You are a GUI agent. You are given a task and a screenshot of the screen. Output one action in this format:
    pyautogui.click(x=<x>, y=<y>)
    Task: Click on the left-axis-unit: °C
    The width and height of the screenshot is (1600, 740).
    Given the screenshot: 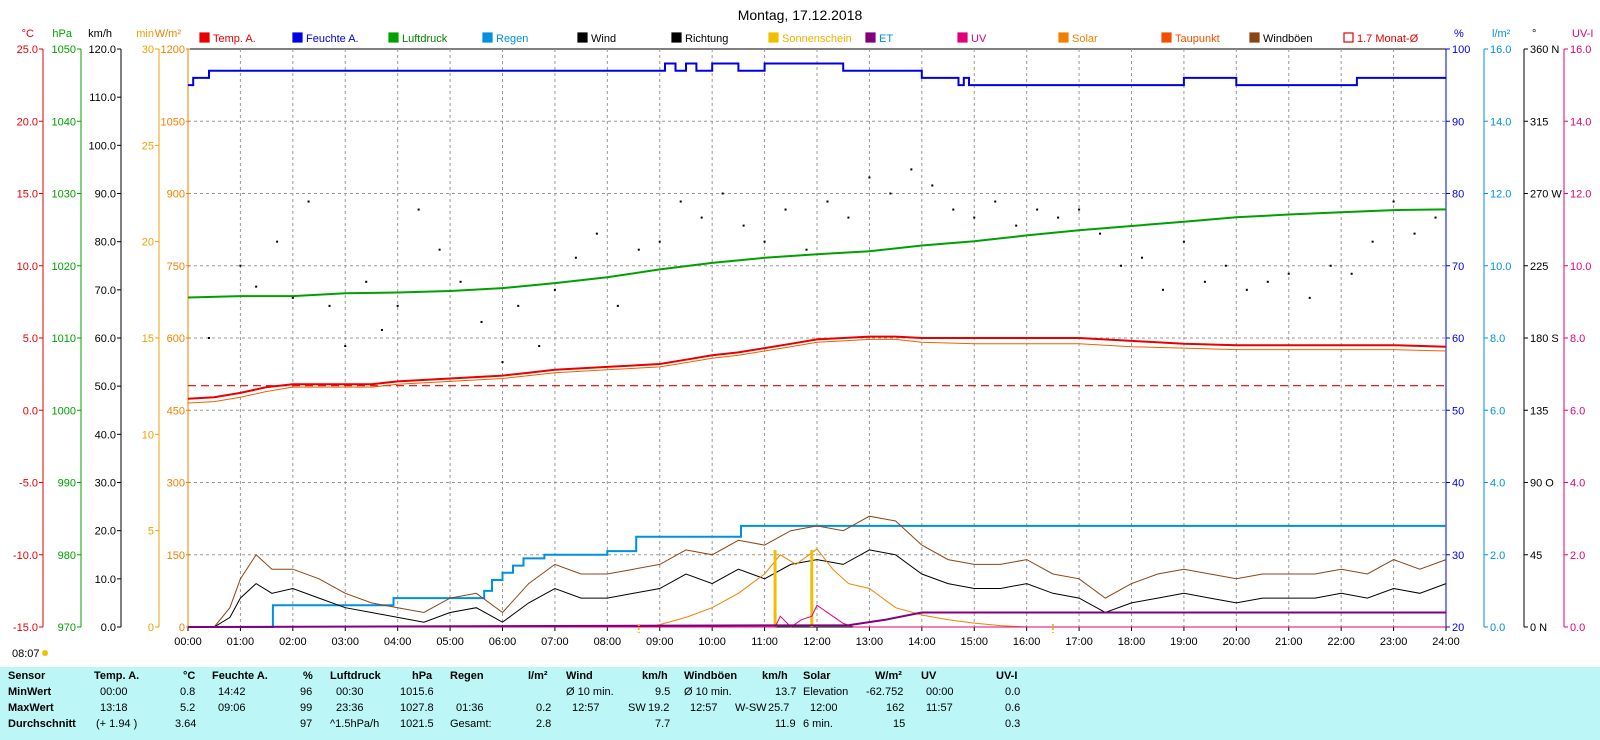 What is the action you would take?
    pyautogui.click(x=28, y=34)
    